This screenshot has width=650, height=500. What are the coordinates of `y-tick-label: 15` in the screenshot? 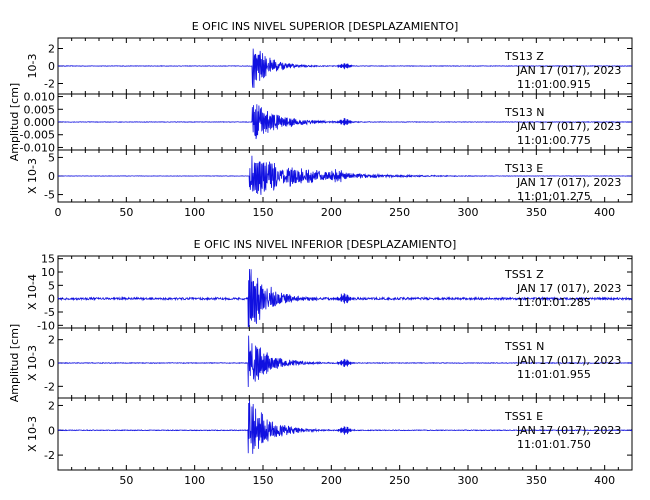 It's located at (48, 259).